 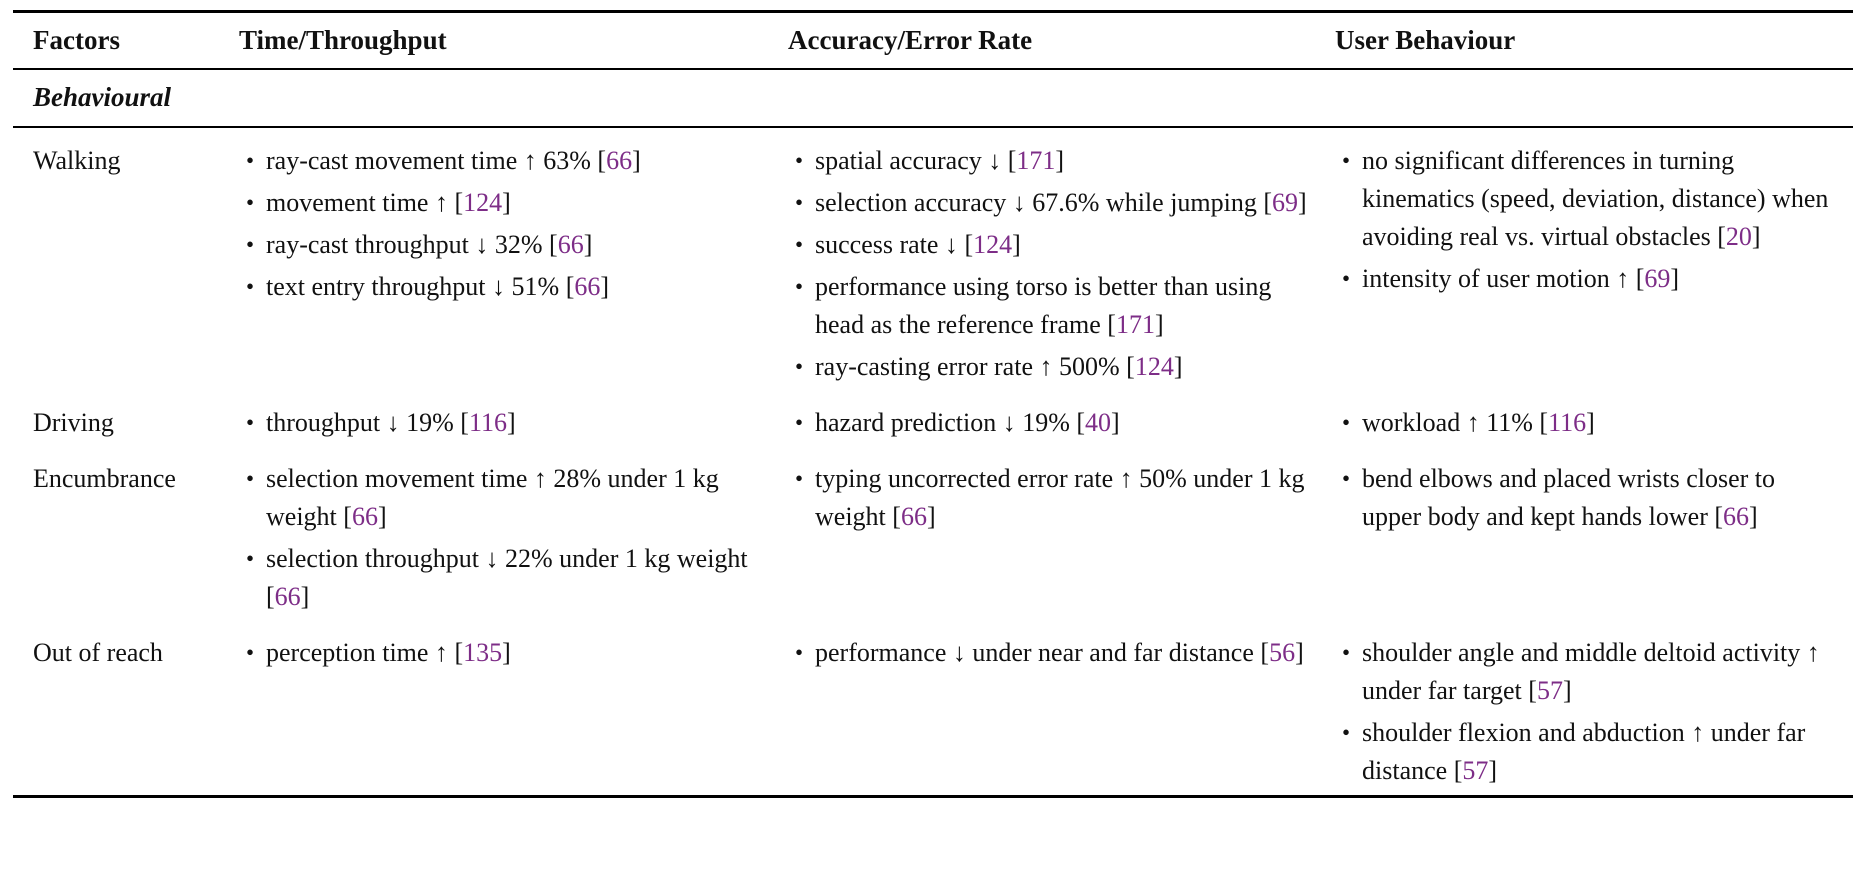 What do you see at coordinates (1738, 236) in the screenshot?
I see `citation-link: 20` at bounding box center [1738, 236].